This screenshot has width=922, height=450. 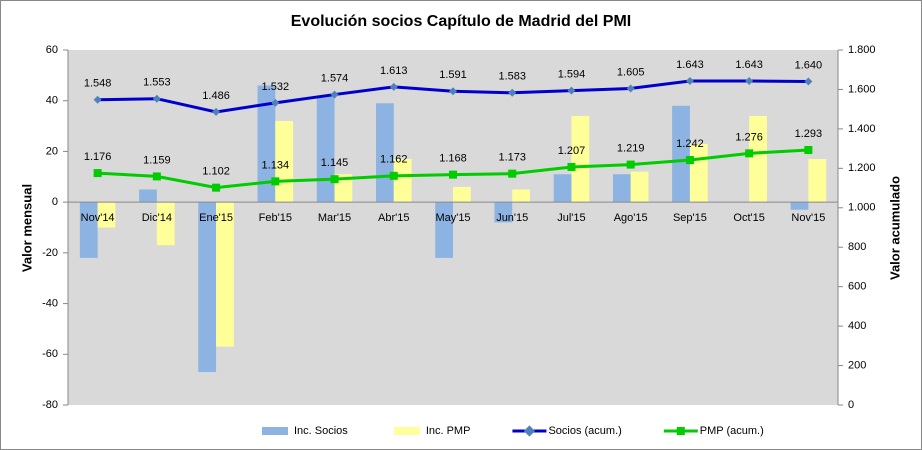 I want to click on x-tick-label: Mar'15, so click(x=334, y=218).